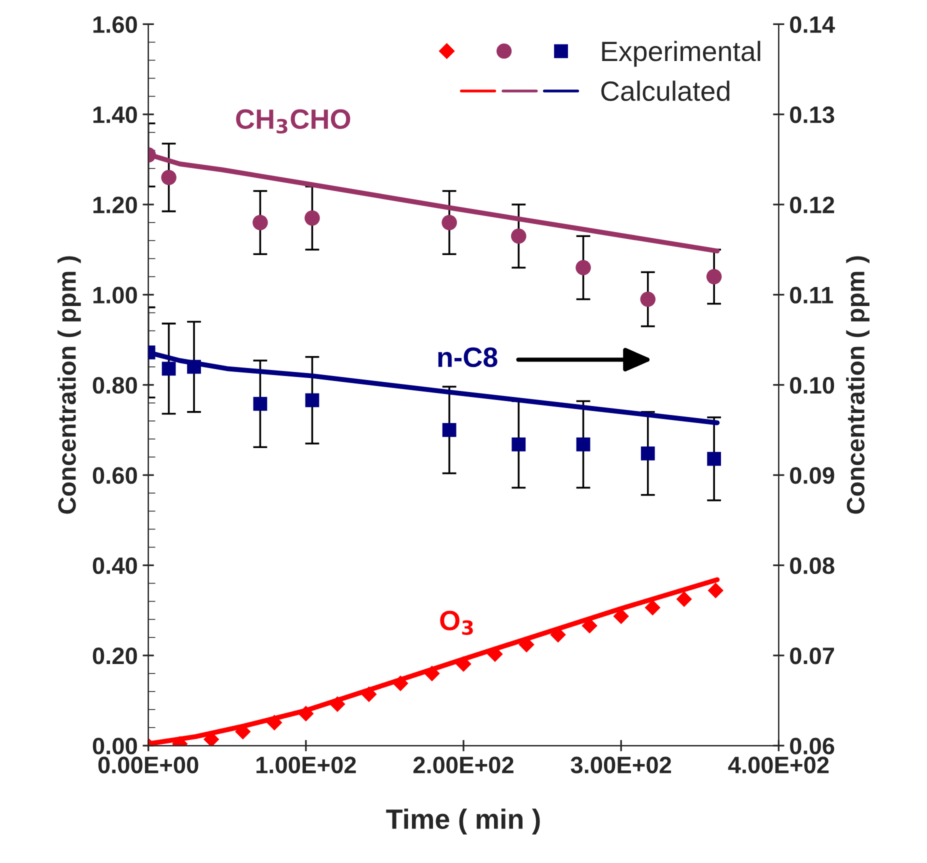 The width and height of the screenshot is (927, 863). I want to click on y-axis-title: Concentration ( ppm ), so click(69, 385).